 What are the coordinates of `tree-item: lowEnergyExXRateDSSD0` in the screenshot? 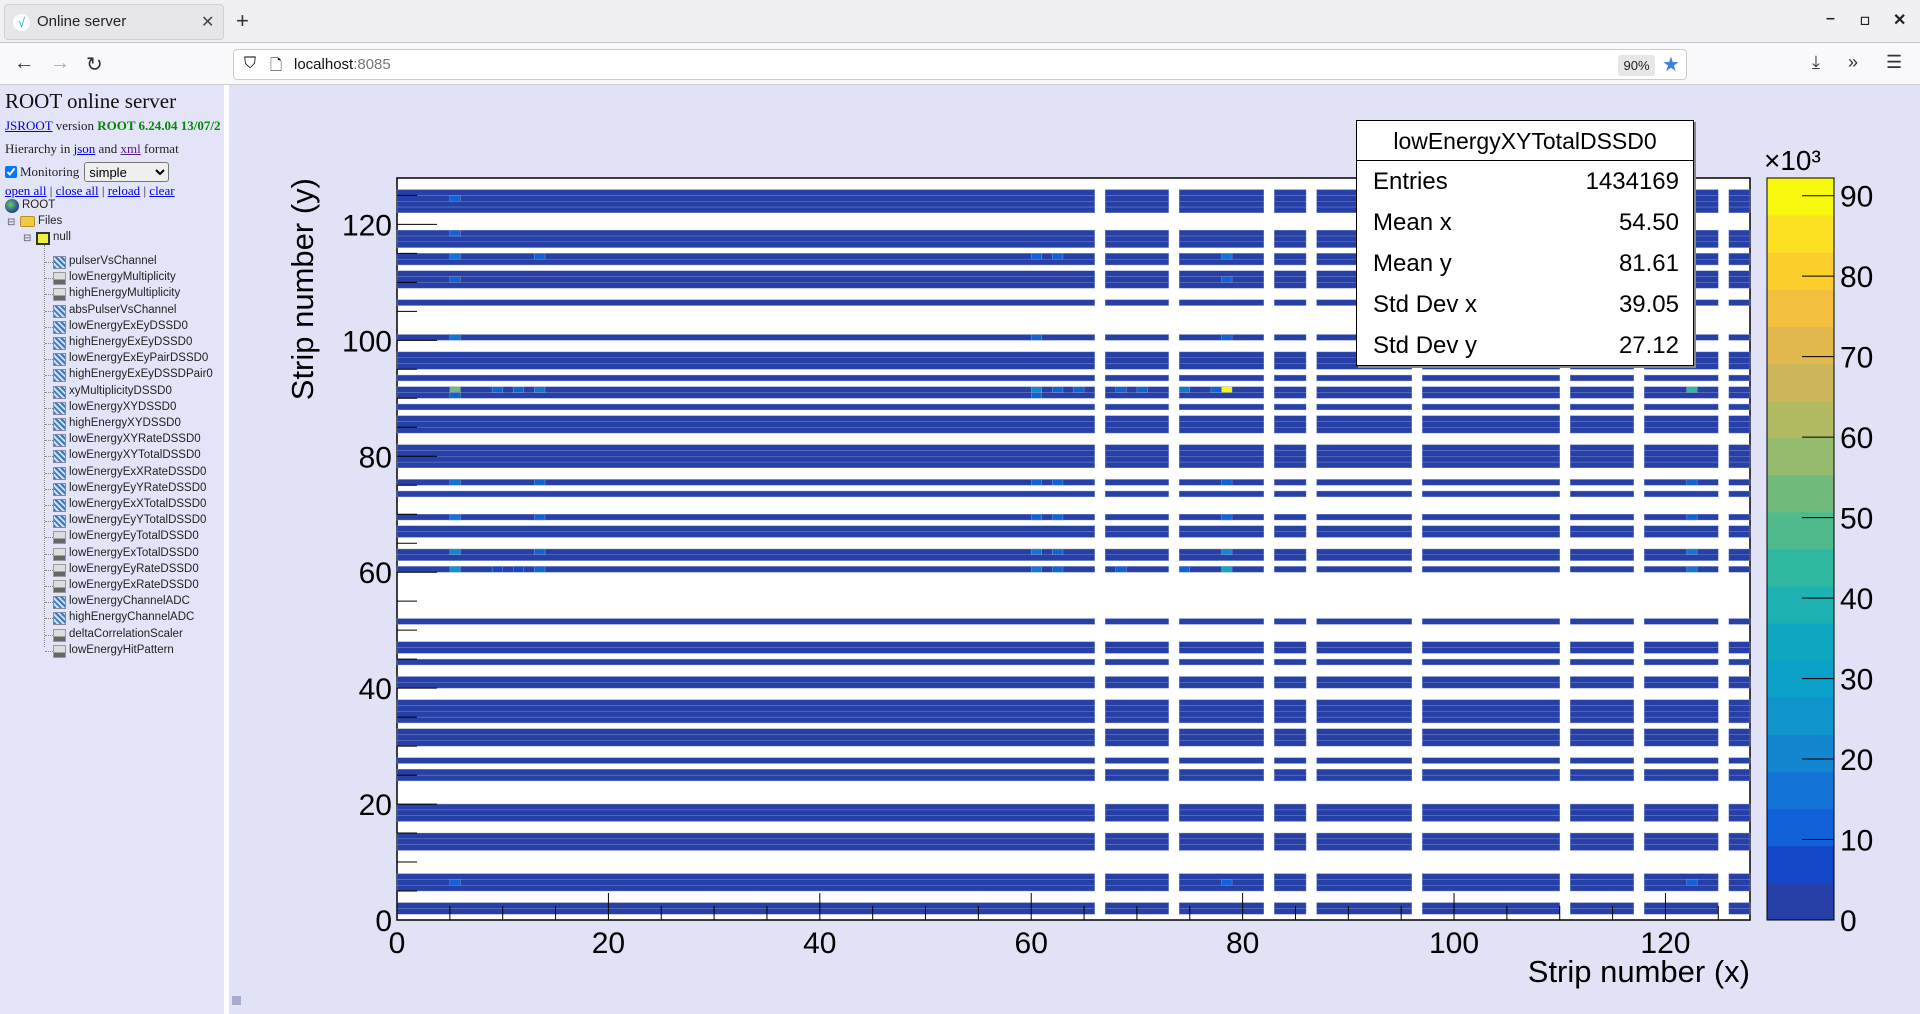 It's located at (138, 471).